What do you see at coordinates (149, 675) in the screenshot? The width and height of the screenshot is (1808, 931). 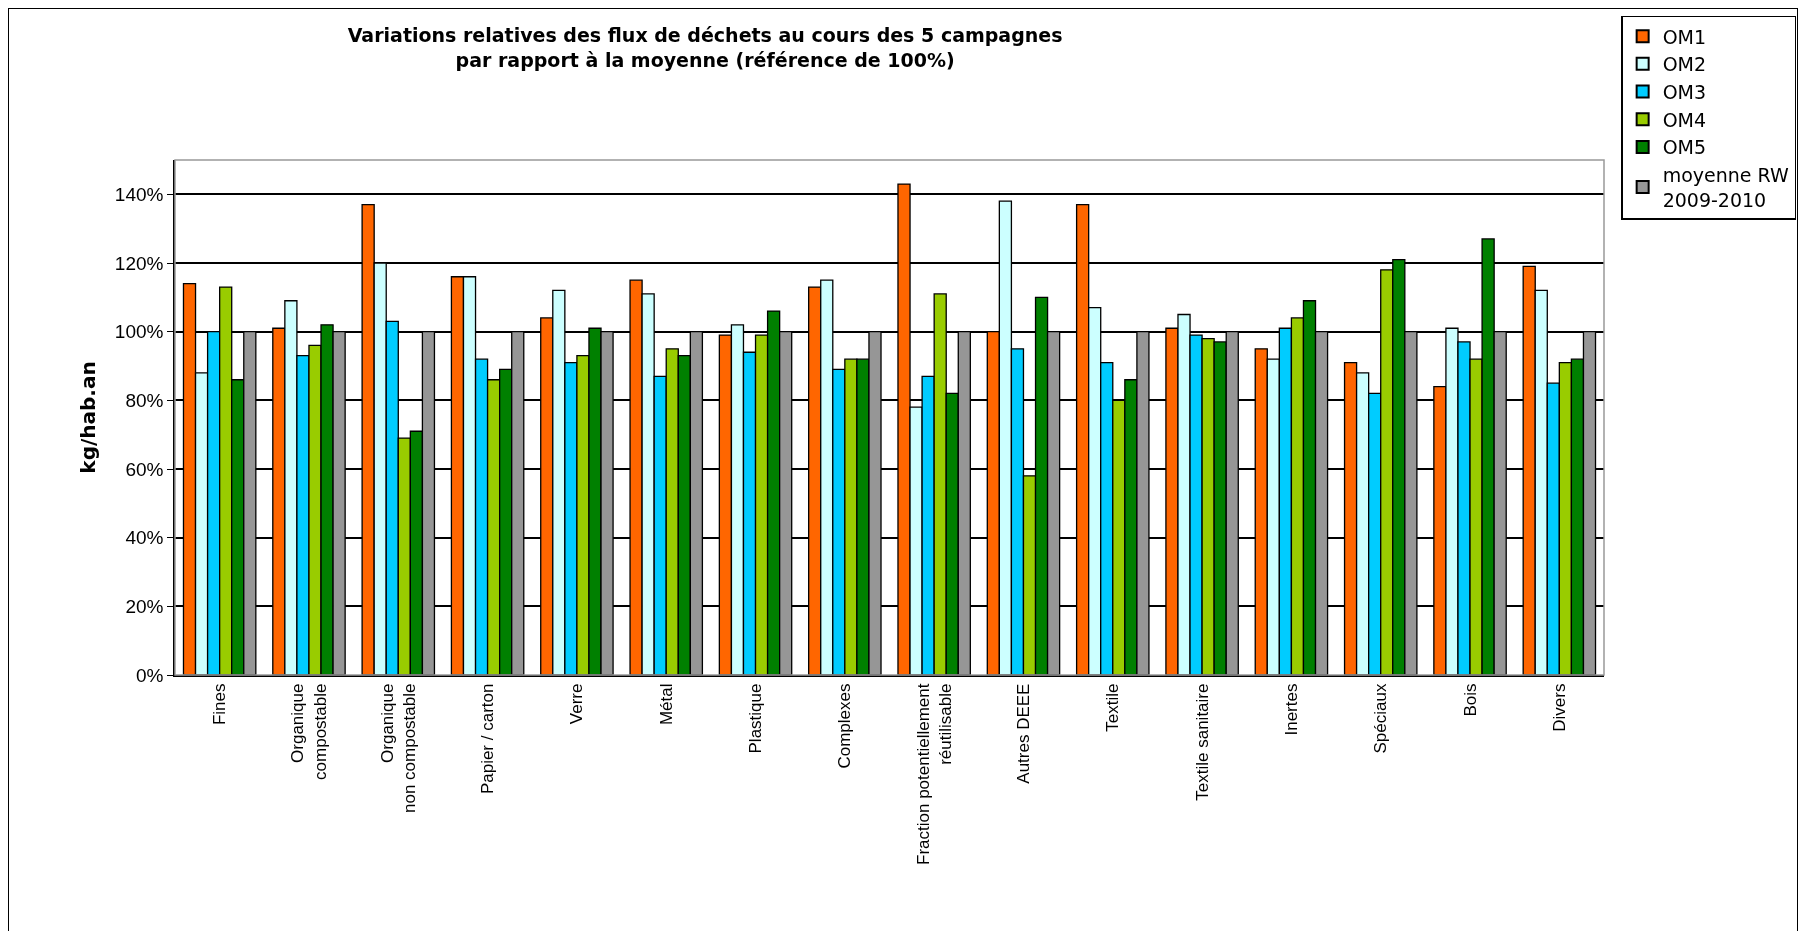 I see `y-tick-label: 0%` at bounding box center [149, 675].